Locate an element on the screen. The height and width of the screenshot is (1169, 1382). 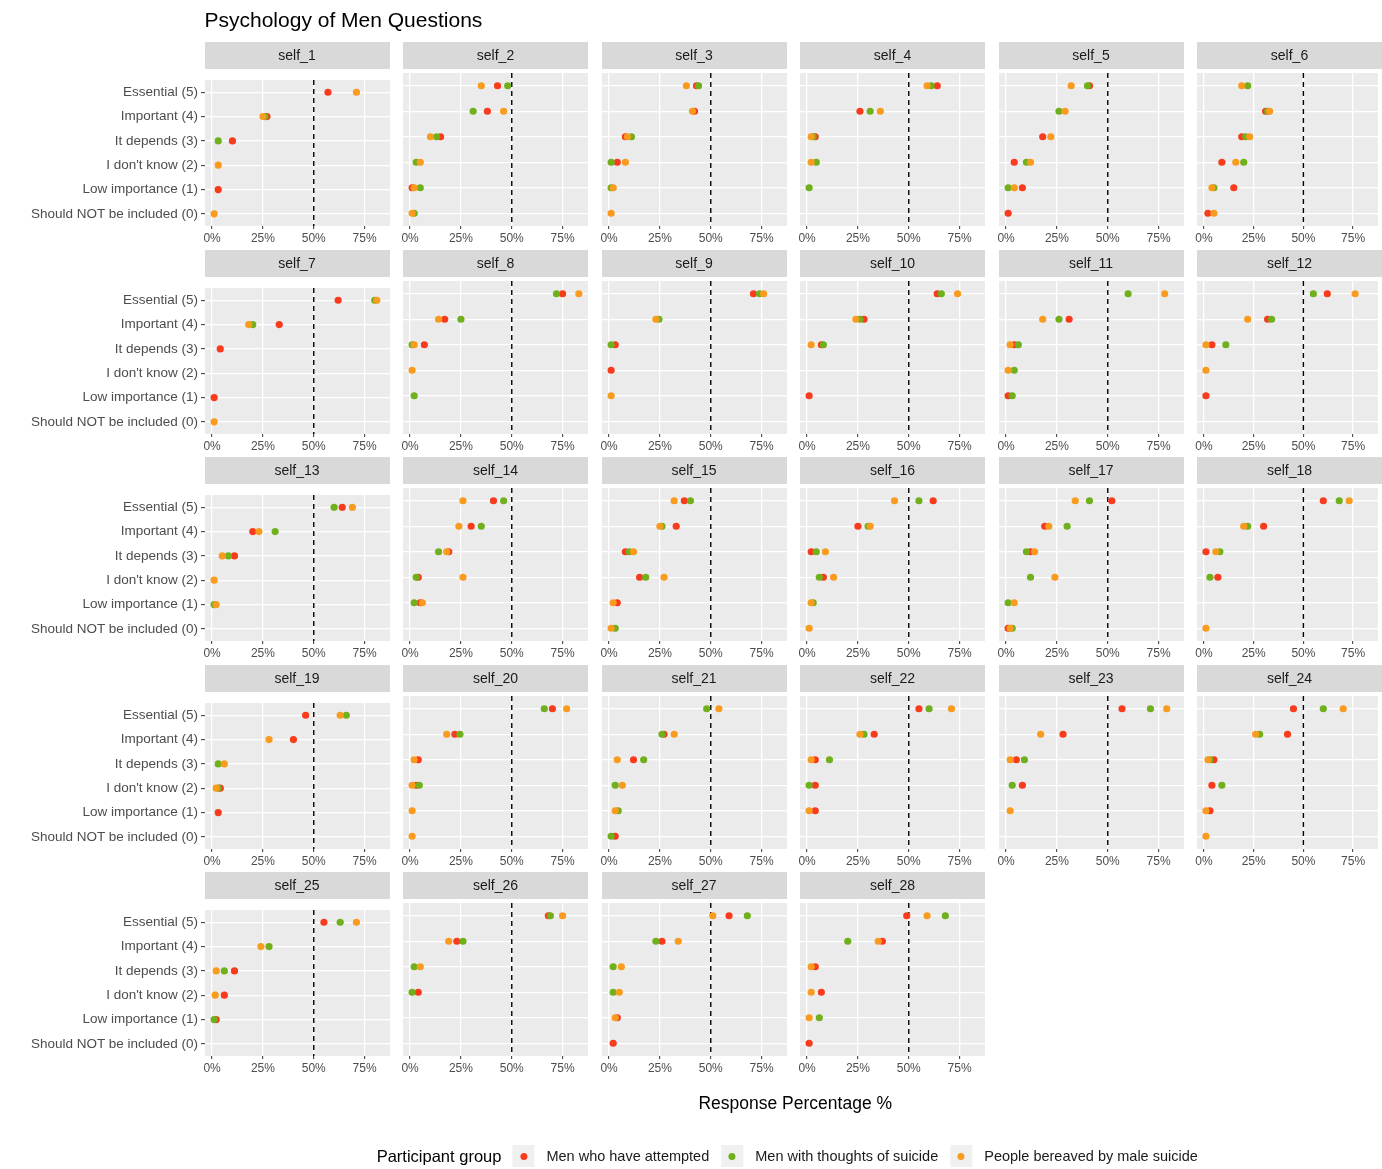
chart-subtitle: self_24 is located at coordinates (1289, 678).